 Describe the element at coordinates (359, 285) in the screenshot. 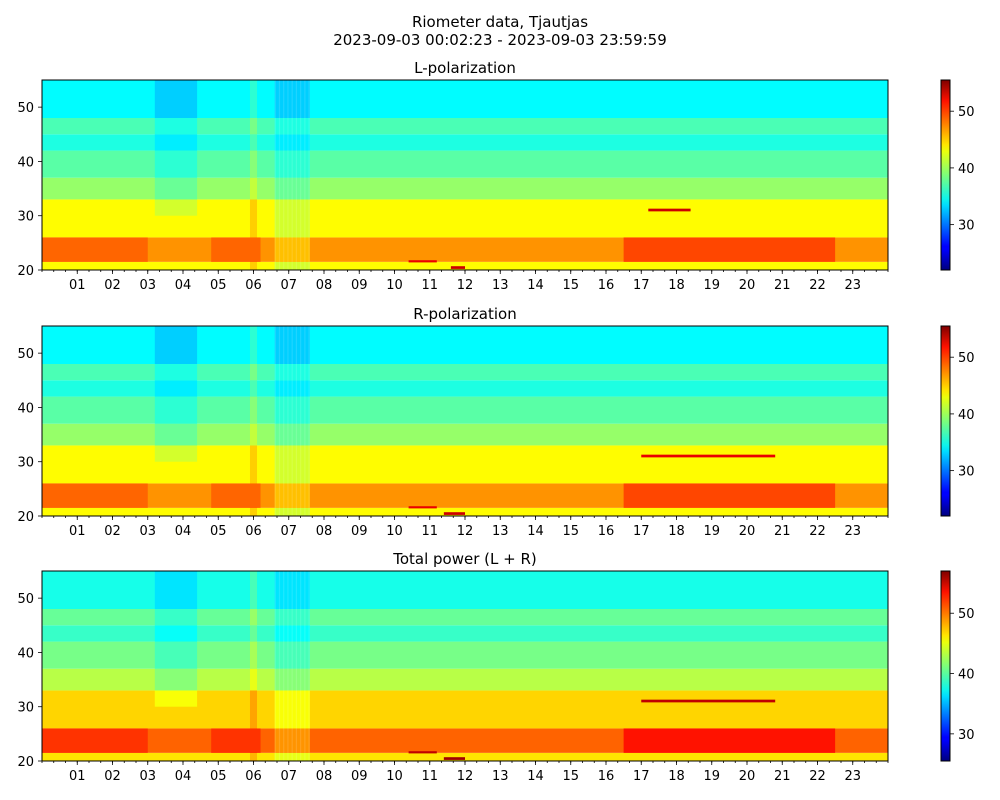

I see `x-tick-label: 09` at that location.